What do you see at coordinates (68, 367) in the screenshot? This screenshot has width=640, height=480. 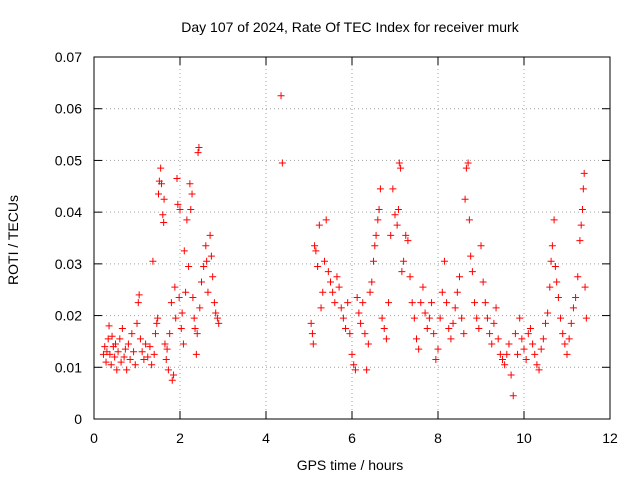 I see `y-tick-label: 0.01` at bounding box center [68, 367].